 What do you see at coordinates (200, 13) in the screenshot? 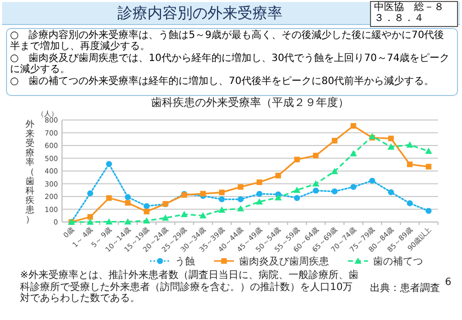
I see `chart-title: 診療内容別の外来受療率` at bounding box center [200, 13].